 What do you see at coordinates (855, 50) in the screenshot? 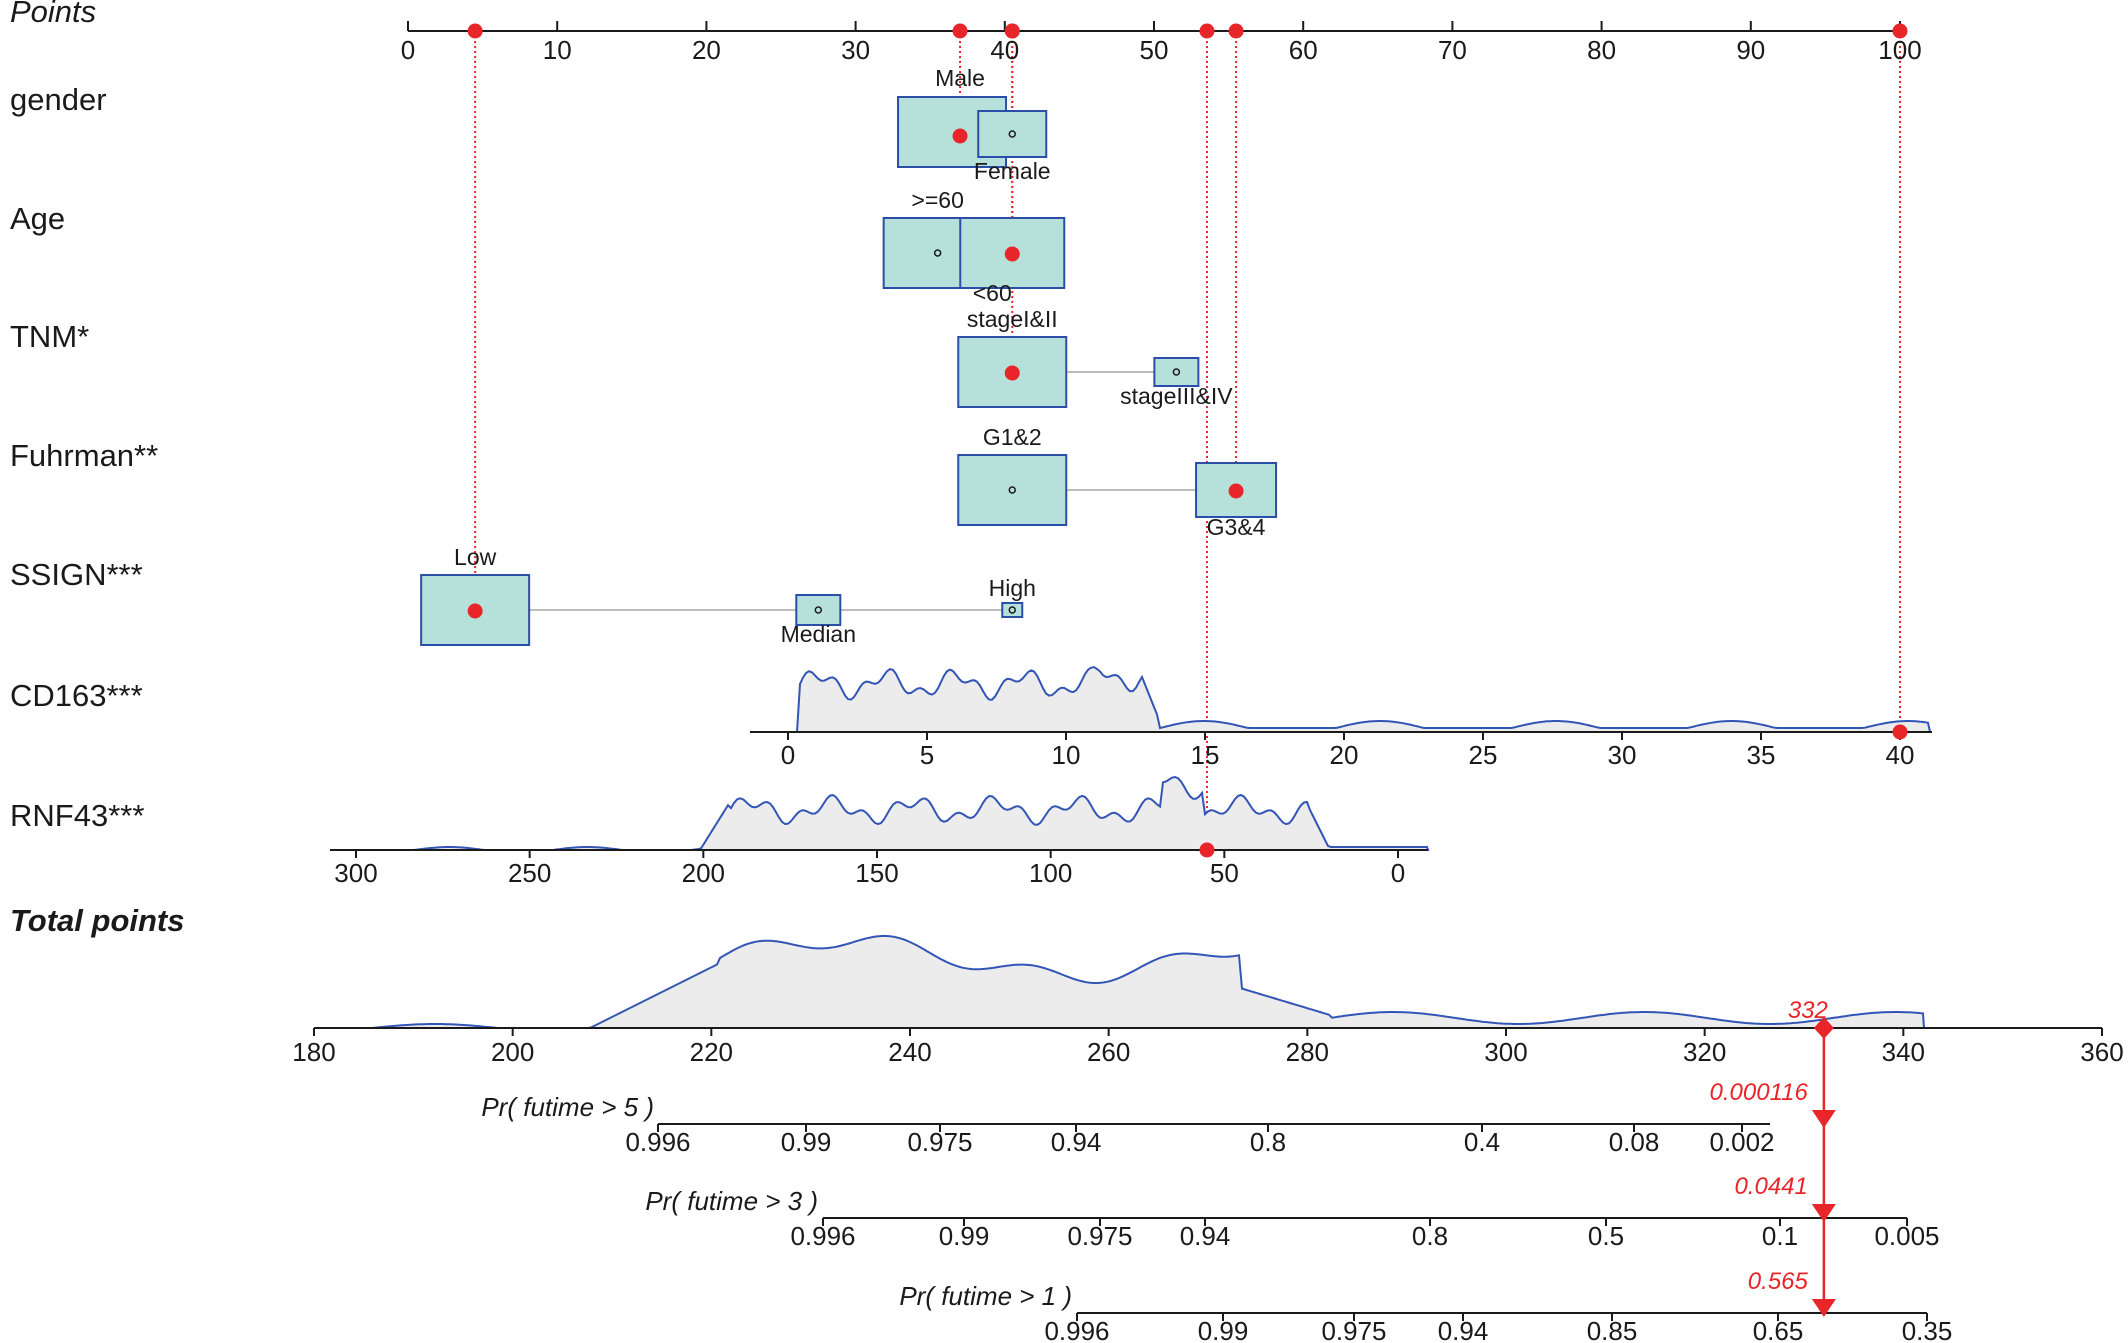
I see `points-axis-tick-label: 30` at bounding box center [855, 50].